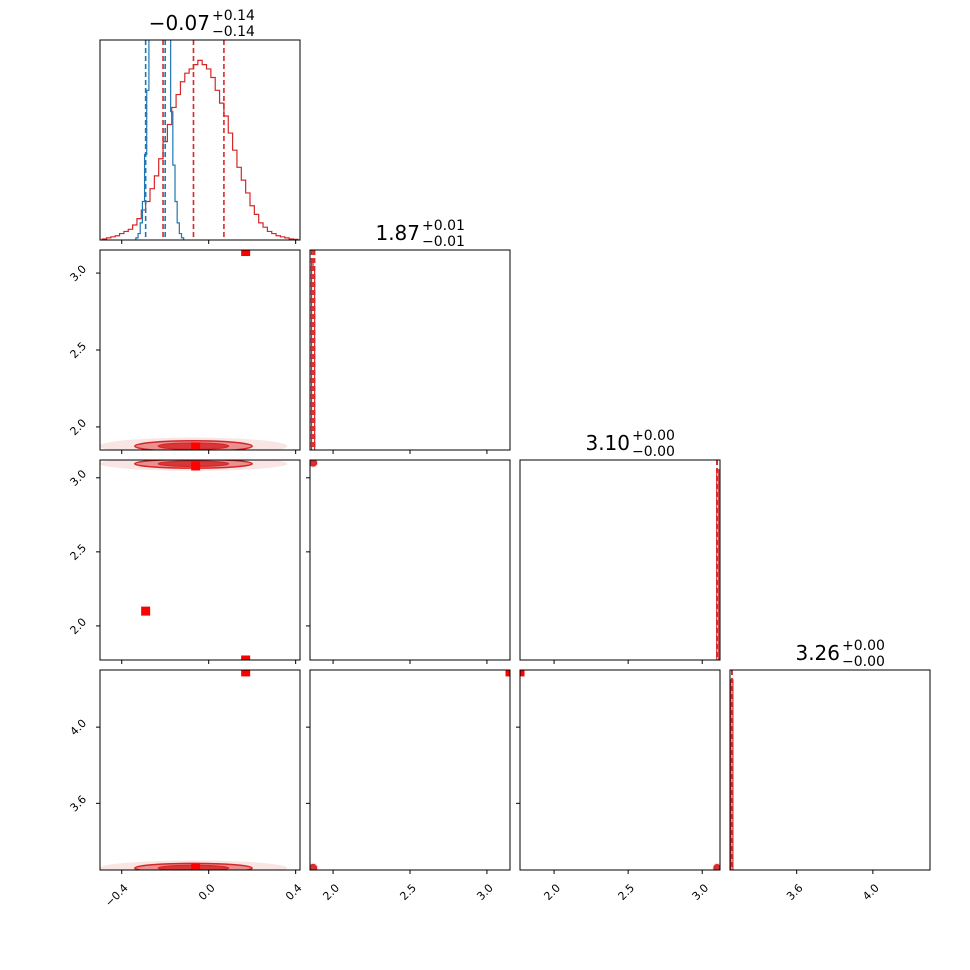 The image size is (970, 970). Describe the element at coordinates (179, 23) in the screenshot. I see `title-value: −0.07` at that location.